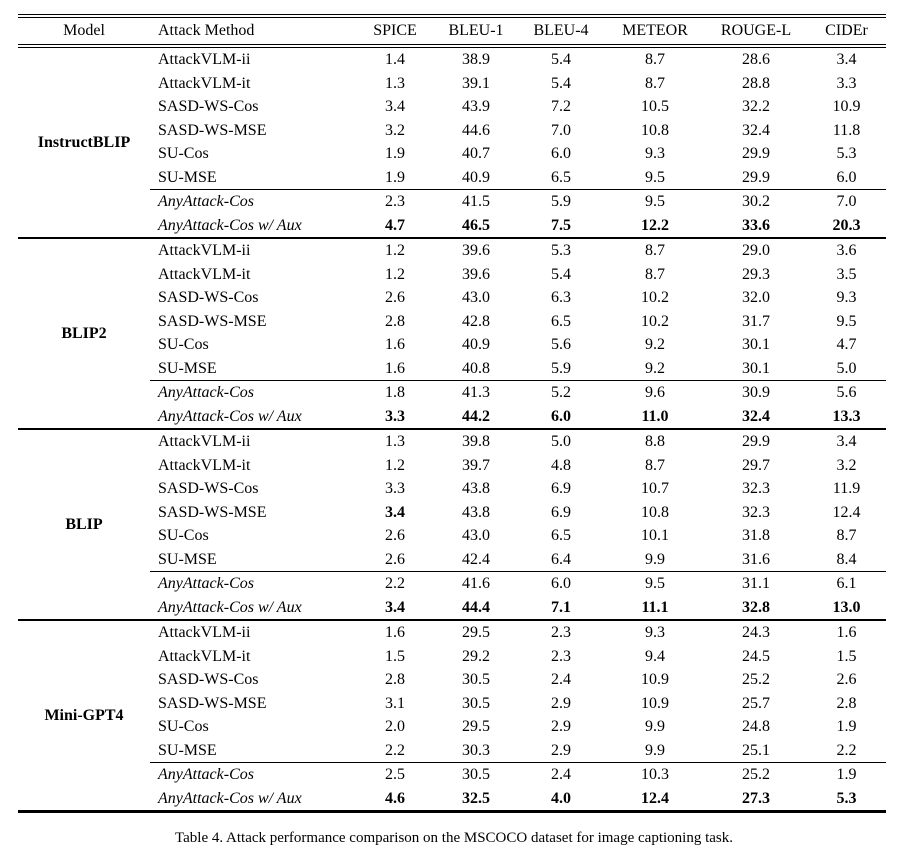  I want to click on metric-value: 12.4, so click(846, 512).